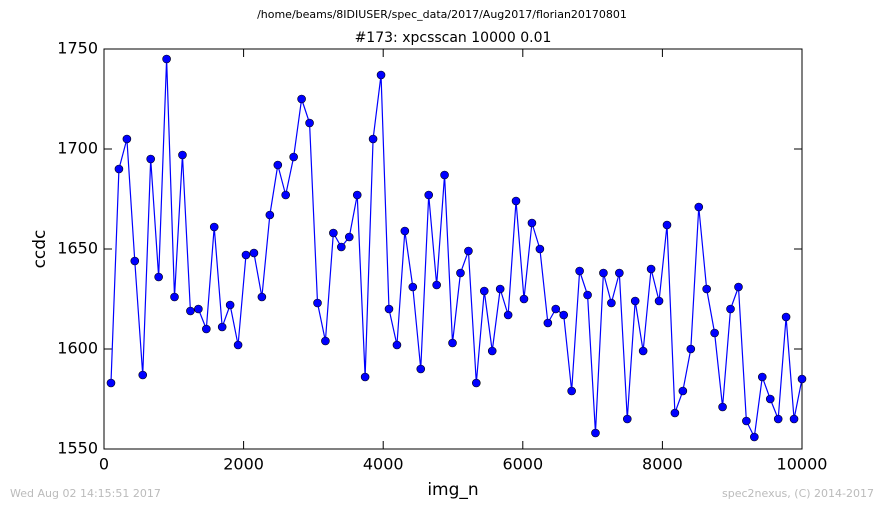 This screenshot has width=884, height=509. Describe the element at coordinates (77, 348) in the screenshot. I see `y-tick-label: 1600` at that location.